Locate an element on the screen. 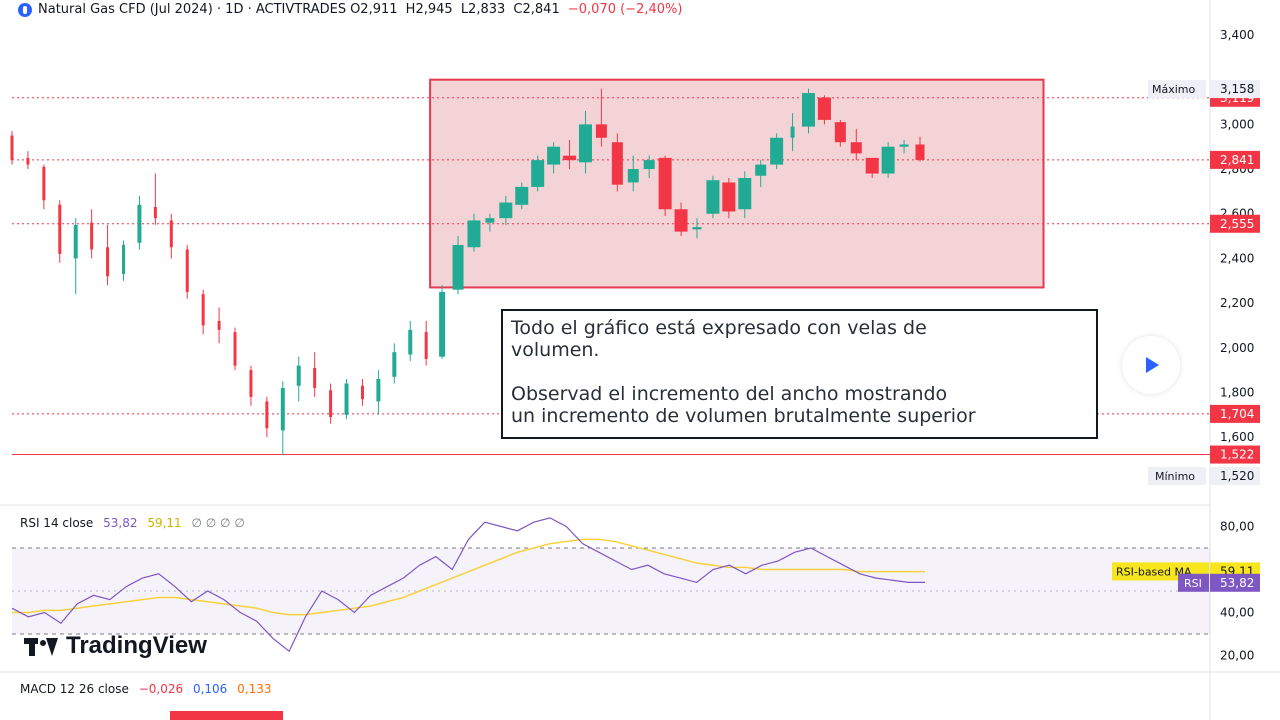 This screenshot has width=1280, height=720. min-tag-bg is located at coordinates (1177, 476).